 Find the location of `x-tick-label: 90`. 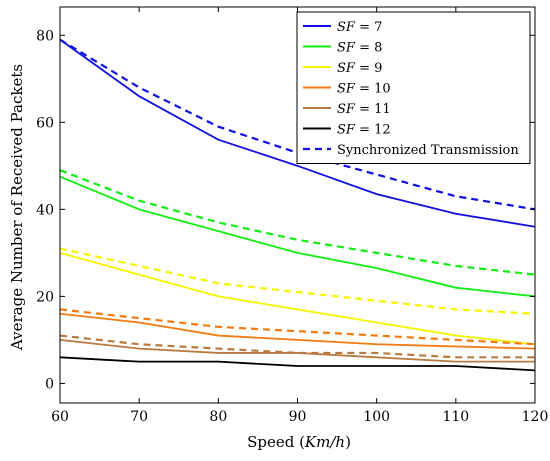

x-tick-label: 90 is located at coordinates (298, 417).